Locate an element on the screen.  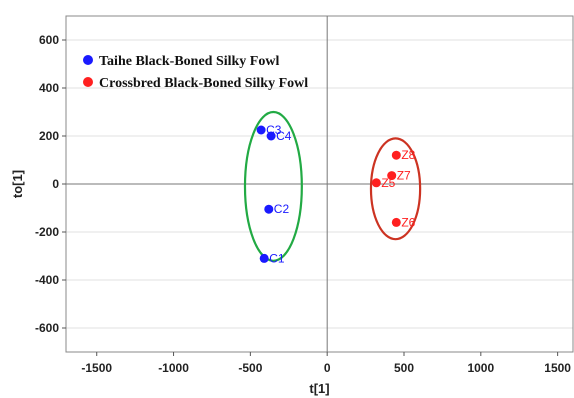
y-tick-label: 400 is located at coordinates (49, 88).